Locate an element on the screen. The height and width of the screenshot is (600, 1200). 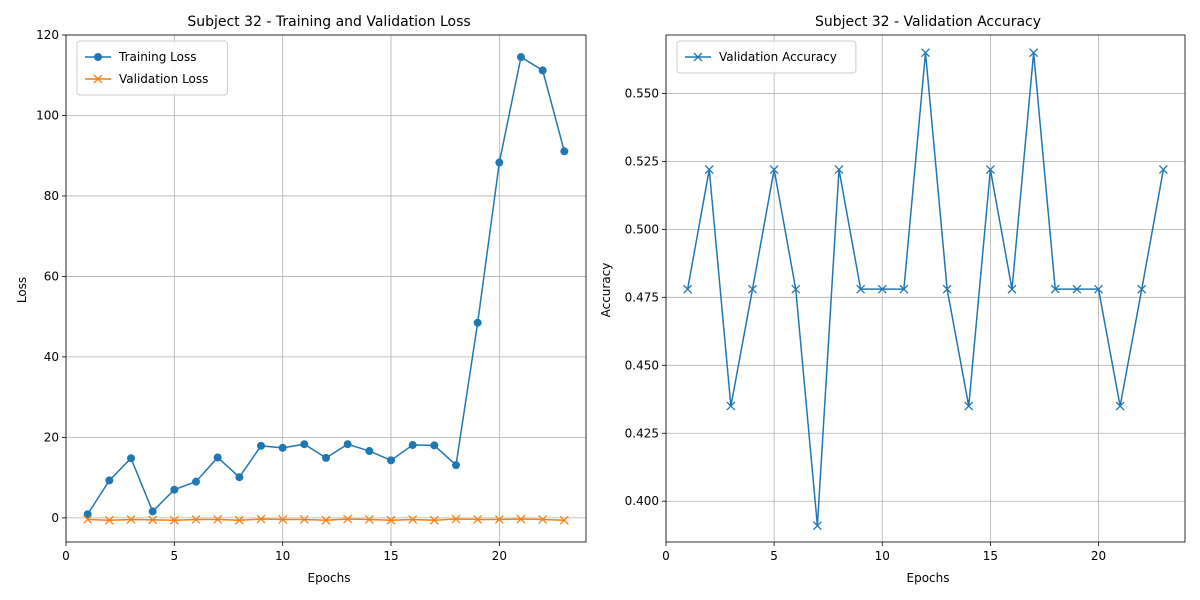
y-tick-label: 0.425 is located at coordinates (642, 433).